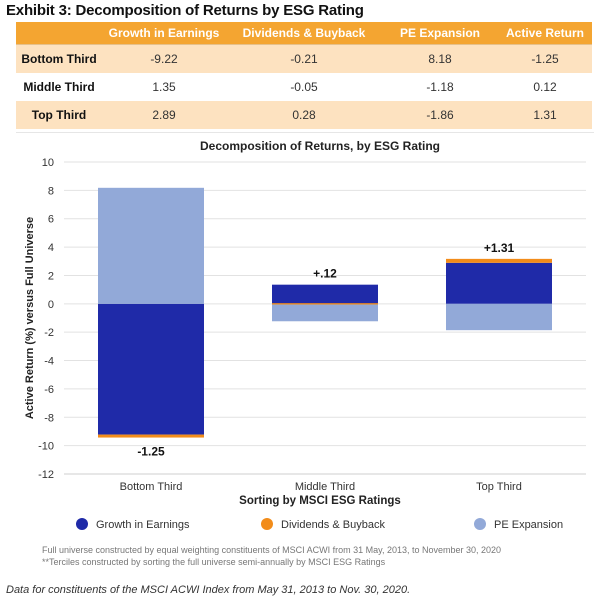 This screenshot has height=611, width=600. What do you see at coordinates (143, 525) in the screenshot?
I see `legend-label: Growth in Earnings` at bounding box center [143, 525].